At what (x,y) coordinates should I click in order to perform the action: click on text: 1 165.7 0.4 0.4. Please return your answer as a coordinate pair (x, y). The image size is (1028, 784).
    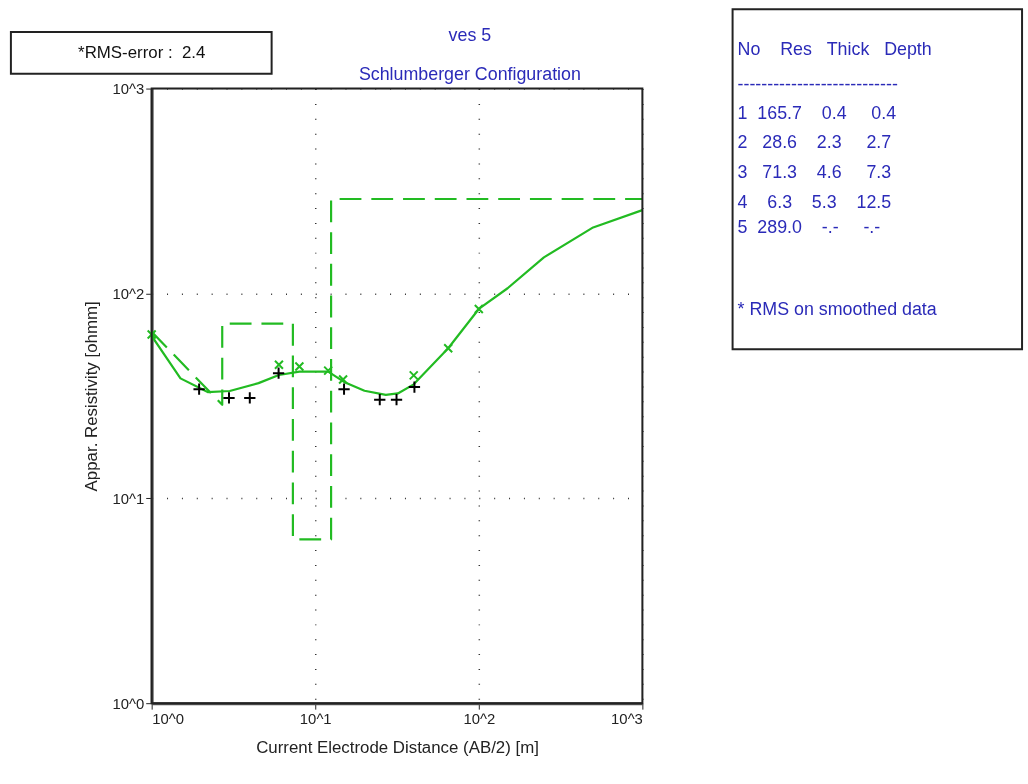
    Looking at the image, I should click on (817, 113).